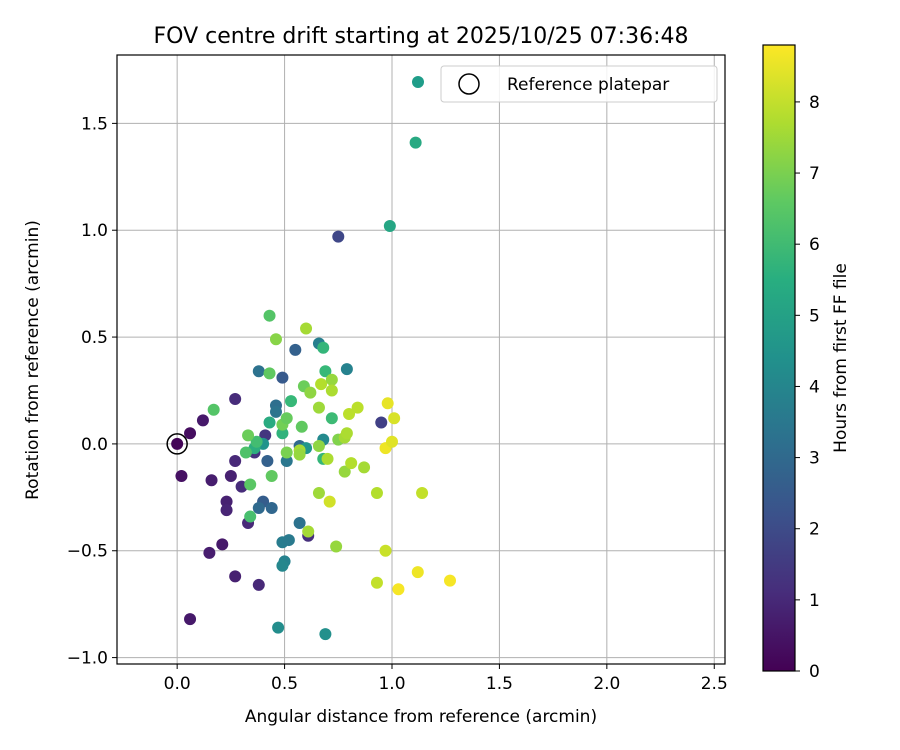 The height and width of the screenshot is (750, 900). What do you see at coordinates (814, 601) in the screenshot?
I see `colorbar-tick-label: 1` at bounding box center [814, 601].